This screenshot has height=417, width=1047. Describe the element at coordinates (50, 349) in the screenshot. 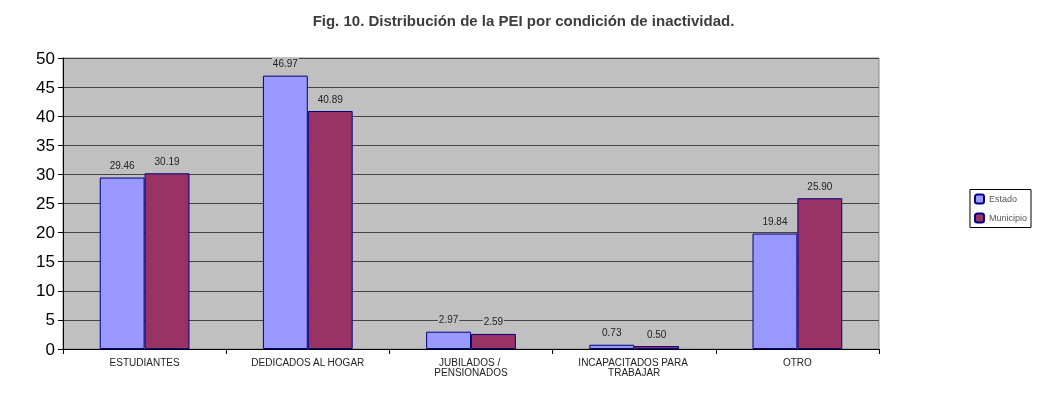

I see `y-tick-label: 0` at that location.